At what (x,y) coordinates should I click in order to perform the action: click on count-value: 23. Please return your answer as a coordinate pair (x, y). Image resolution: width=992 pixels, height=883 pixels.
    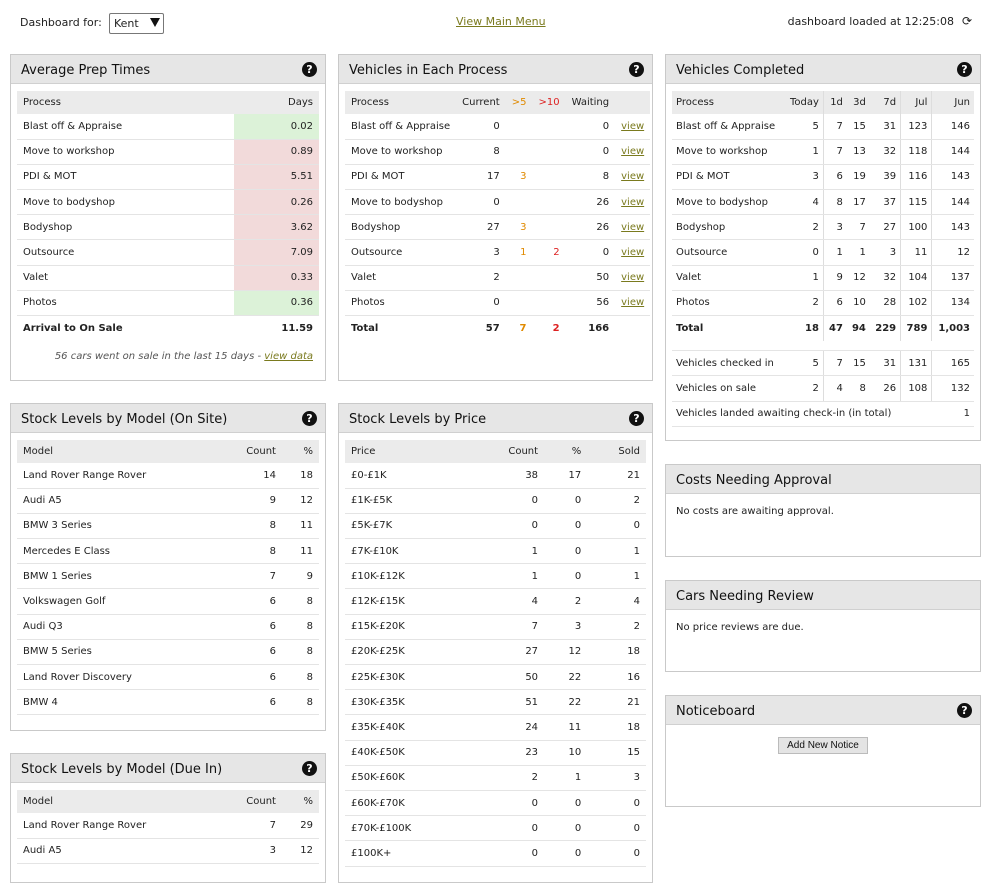
    Looking at the image, I should click on (508, 753).